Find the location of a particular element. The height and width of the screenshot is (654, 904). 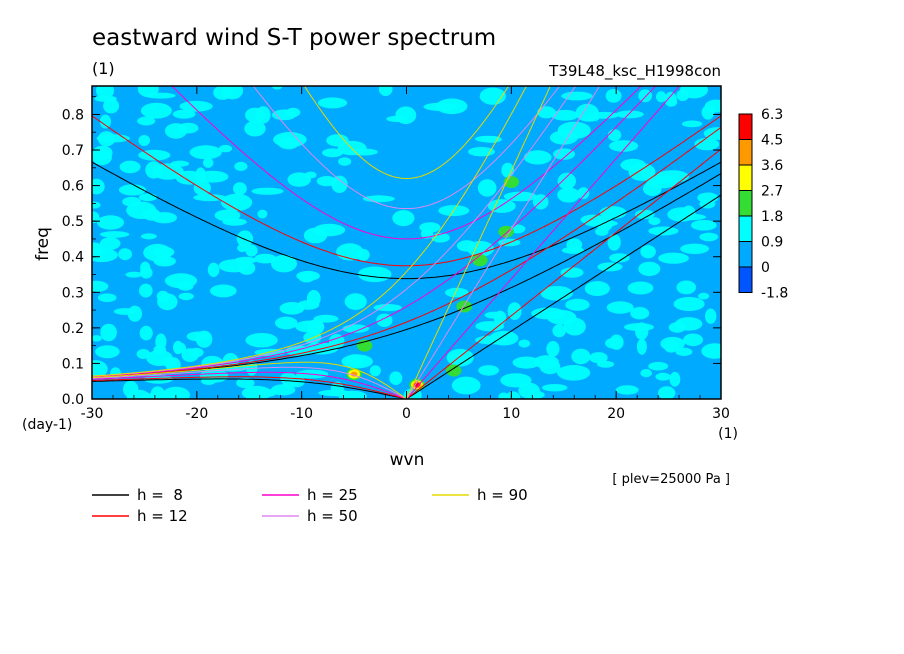

x-unit-label: (1) is located at coordinates (728, 434).